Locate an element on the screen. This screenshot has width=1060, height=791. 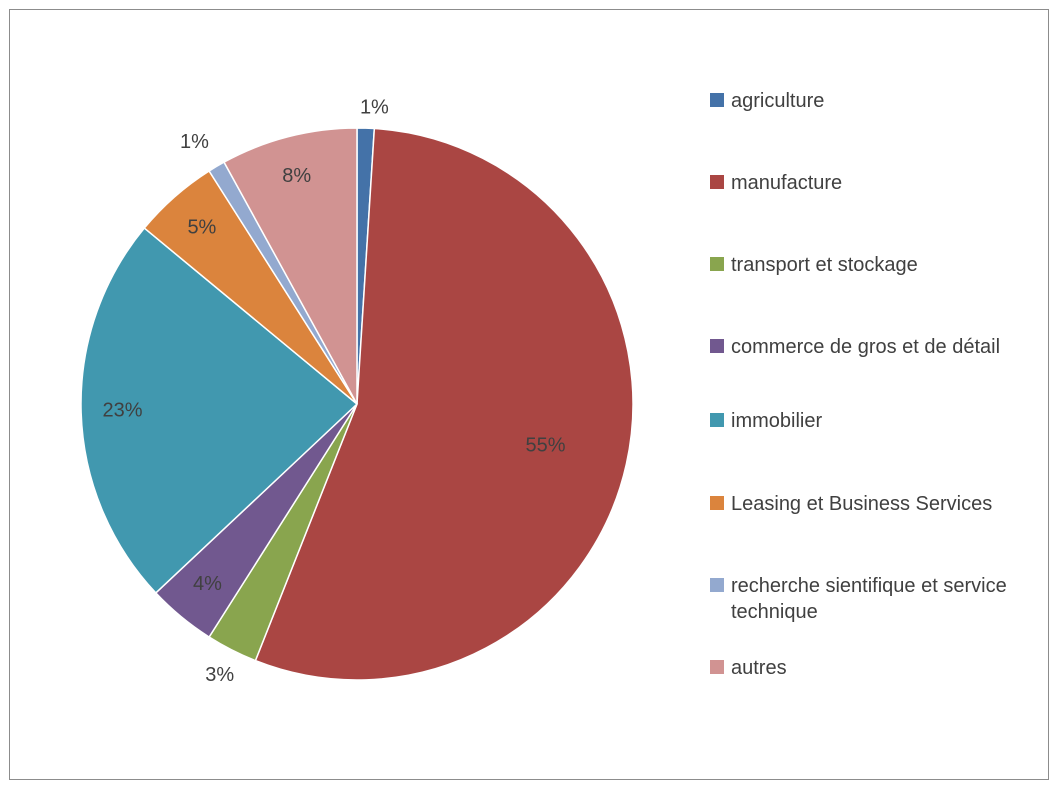
legend-label-5: Leasing et Business Services is located at coordinates (862, 504).